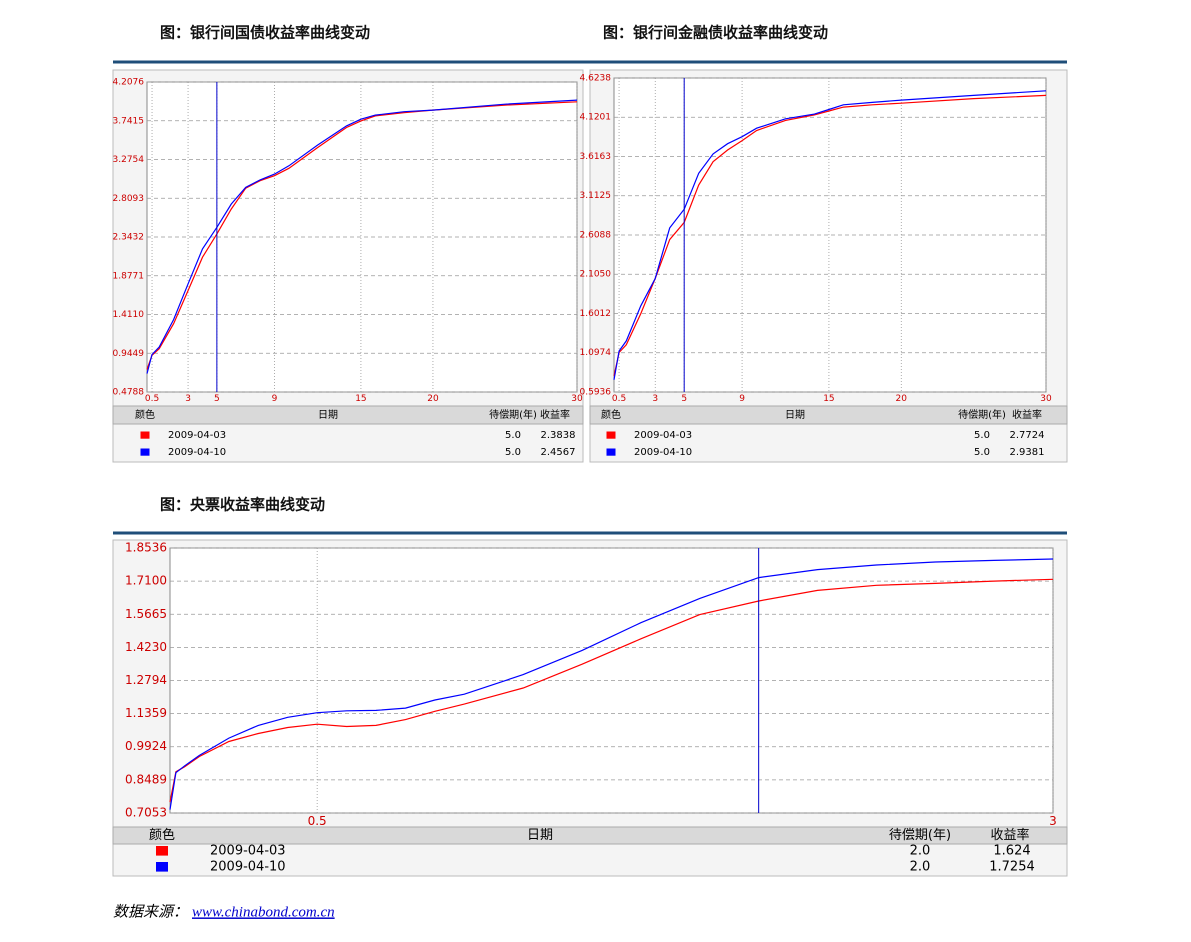  Describe the element at coordinates (1027, 435) in the screenshot. I see `table-cell: 2.7724` at that location.